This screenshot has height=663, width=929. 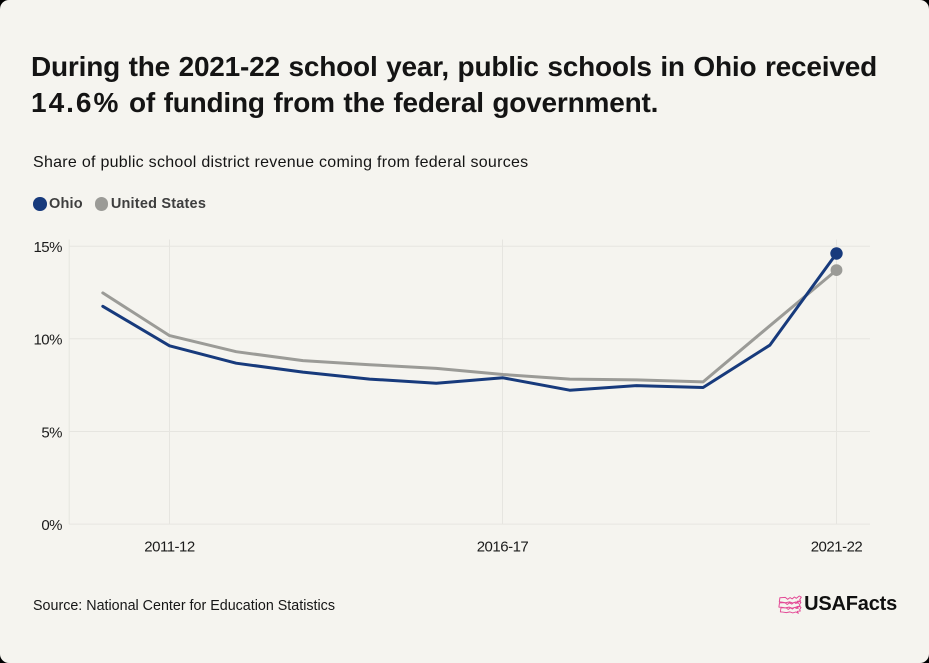 What do you see at coordinates (837, 547) in the screenshot?
I see `svg-text: 2021-22` at bounding box center [837, 547].